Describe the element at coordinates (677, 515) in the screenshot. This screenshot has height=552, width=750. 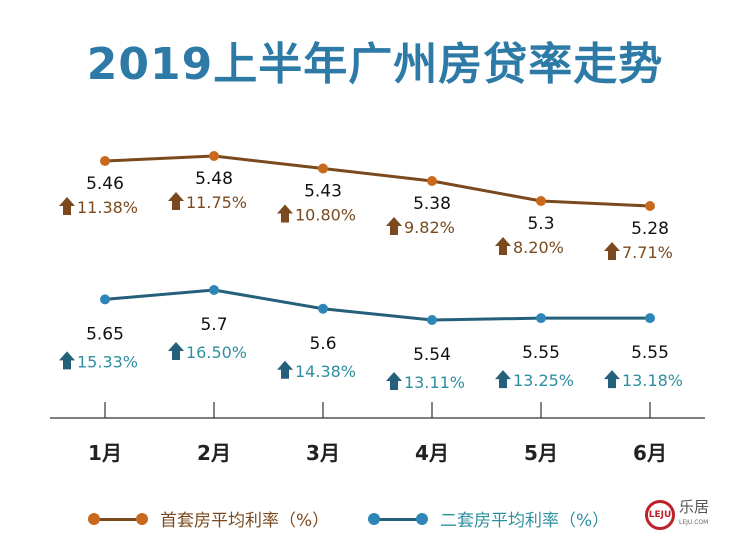
I see `leju-logo: LEJU 乐居 LEJU.COM` at that location.